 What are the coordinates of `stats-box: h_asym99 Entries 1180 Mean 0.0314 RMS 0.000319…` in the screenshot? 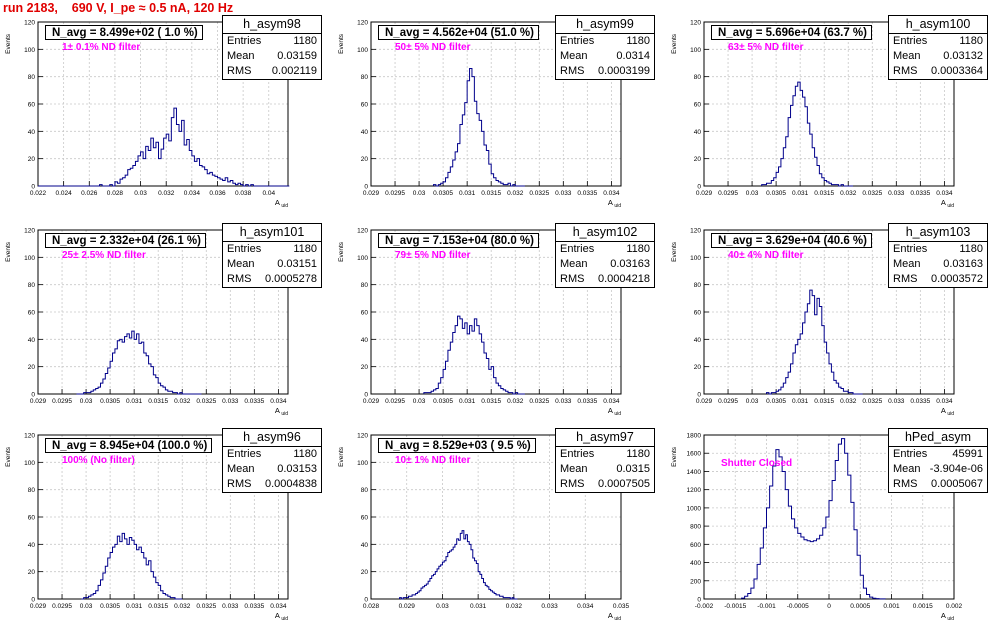 It's located at (605, 47).